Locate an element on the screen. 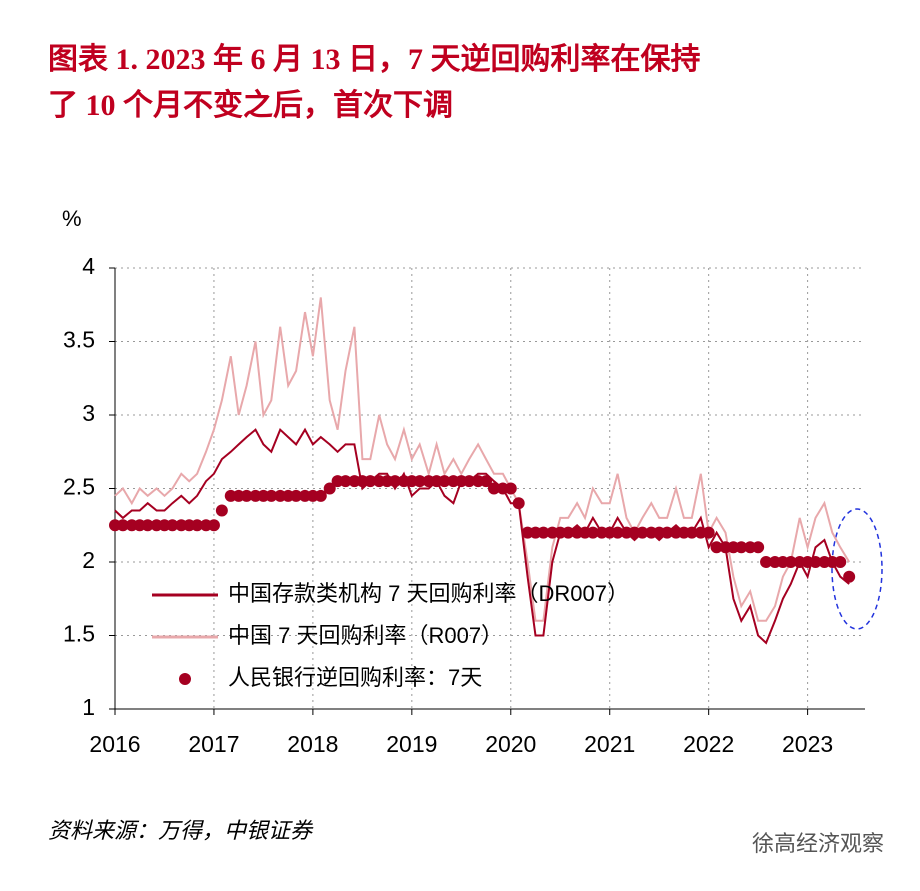  x-tick-label: 2023 is located at coordinates (807, 744).